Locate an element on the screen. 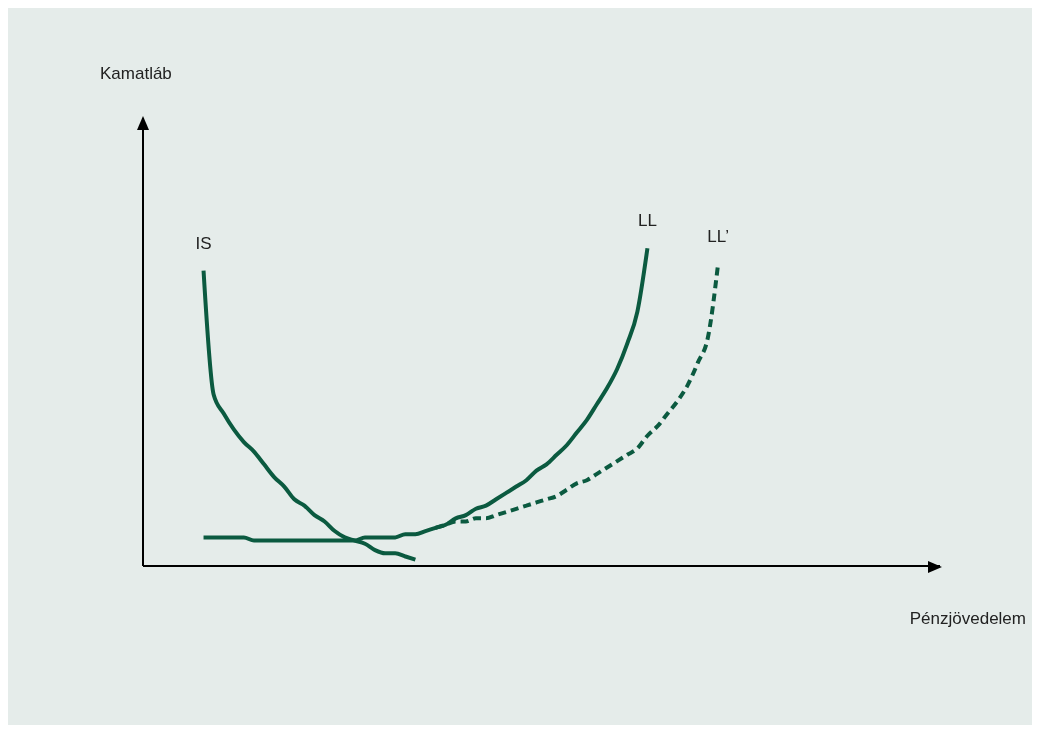 This screenshot has height=733, width=1040. x-axis-title: Pénzjövedelem is located at coordinates (967, 619).